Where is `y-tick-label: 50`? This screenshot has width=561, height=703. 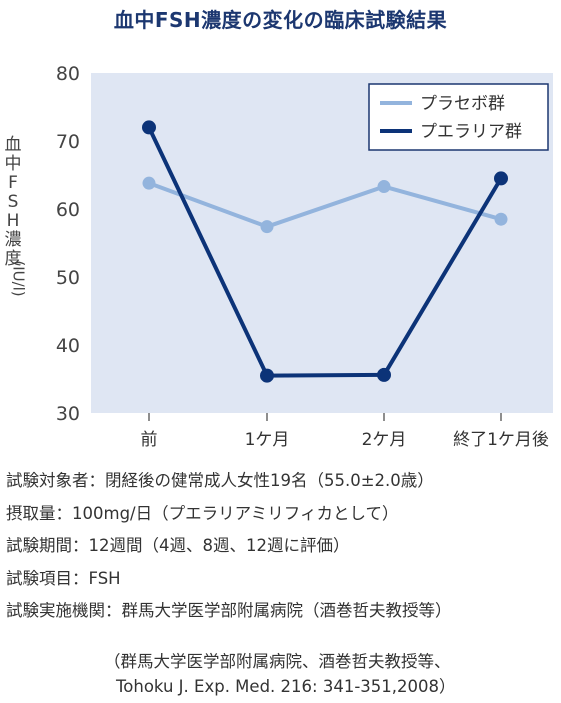 y-tick-label: 50 is located at coordinates (68, 278).